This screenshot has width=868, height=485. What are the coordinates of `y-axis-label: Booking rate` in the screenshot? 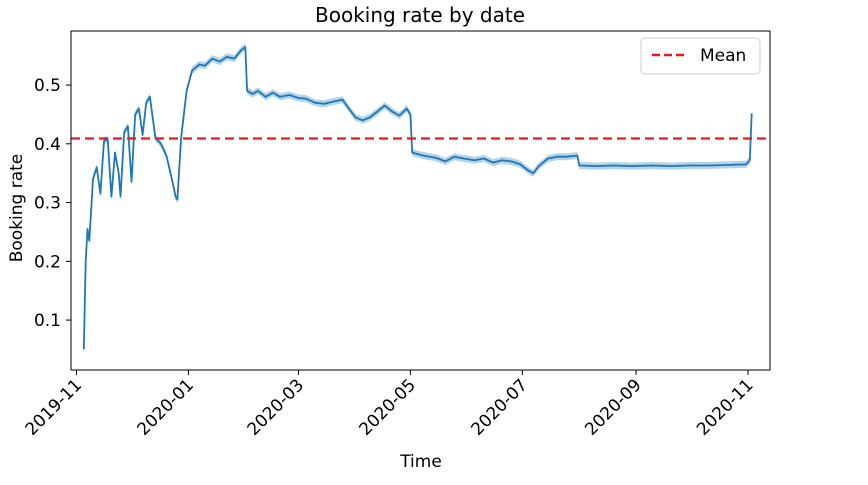 It's located at (17, 208).